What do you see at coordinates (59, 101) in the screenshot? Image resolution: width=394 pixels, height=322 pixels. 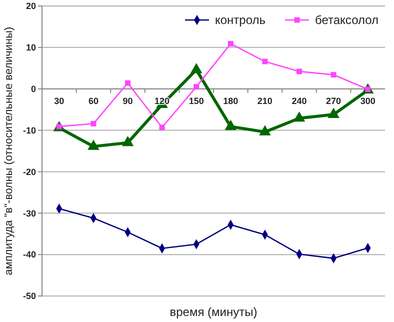 I see `x-tick-label: 30` at bounding box center [59, 101].